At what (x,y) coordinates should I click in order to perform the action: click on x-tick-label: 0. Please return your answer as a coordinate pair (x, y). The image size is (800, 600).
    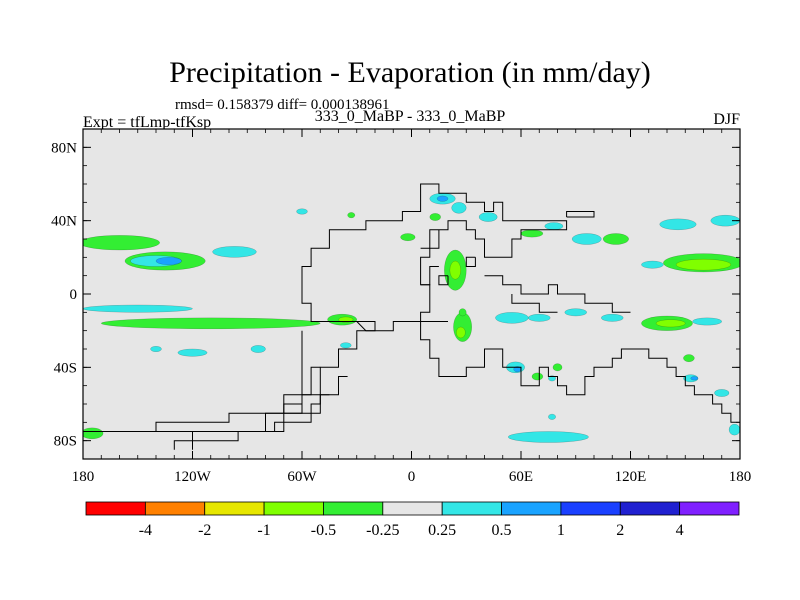
    Looking at the image, I should click on (412, 477).